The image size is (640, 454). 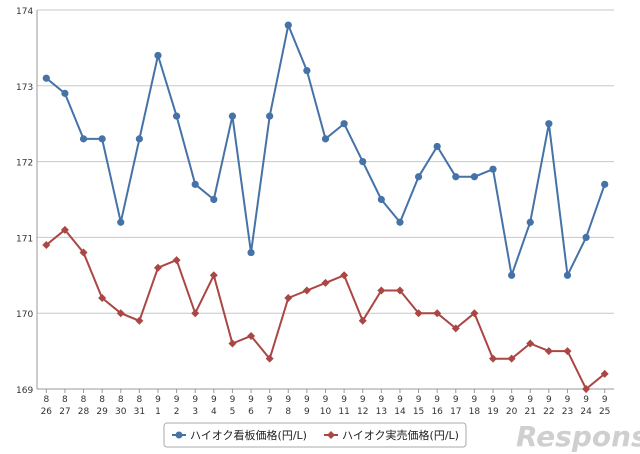 I want to click on x-tick-label-day: 21, so click(x=530, y=412).